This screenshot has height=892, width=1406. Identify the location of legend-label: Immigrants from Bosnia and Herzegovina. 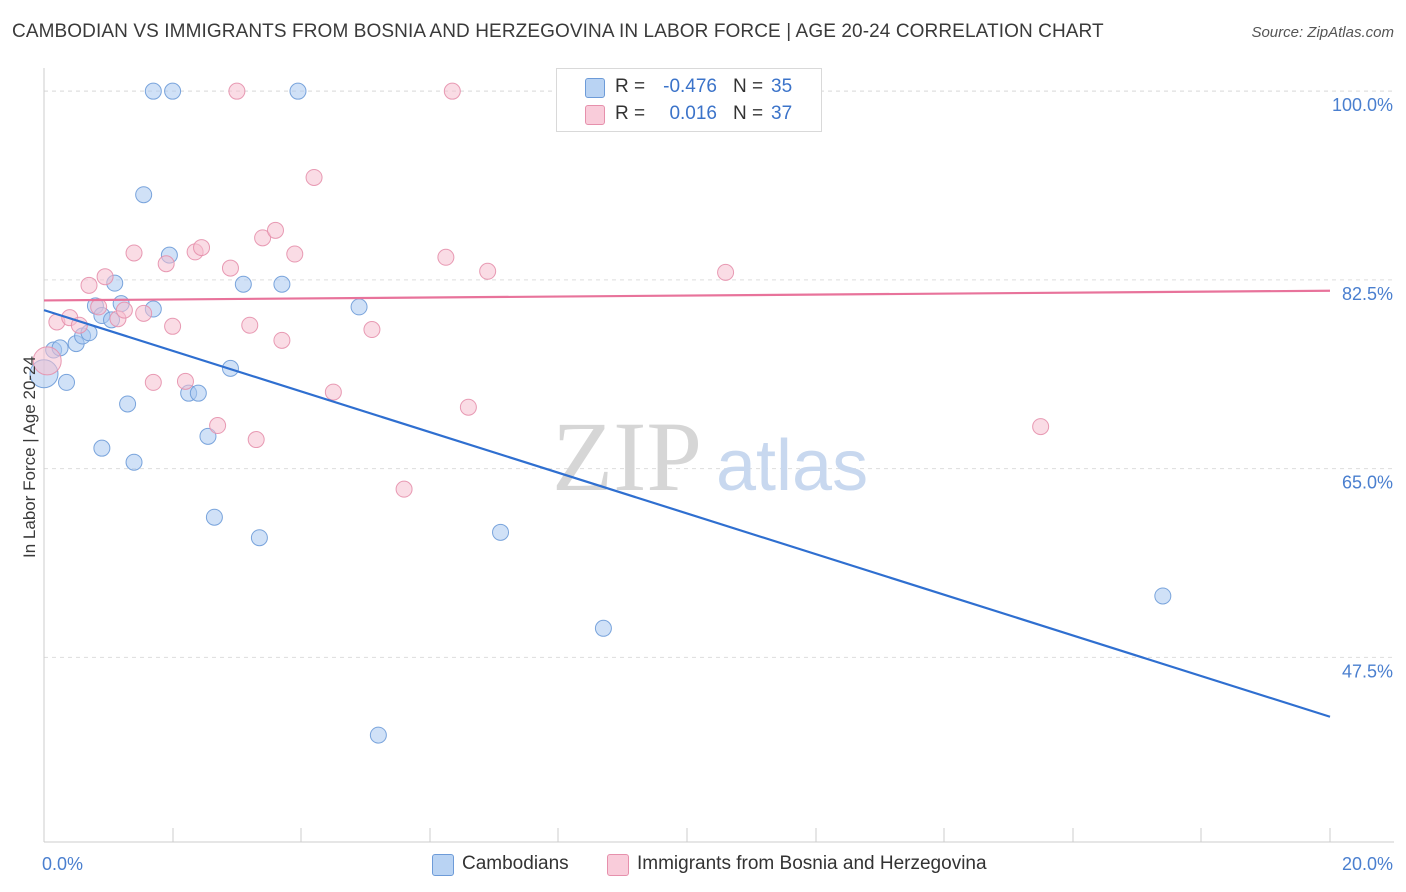
(812, 863).